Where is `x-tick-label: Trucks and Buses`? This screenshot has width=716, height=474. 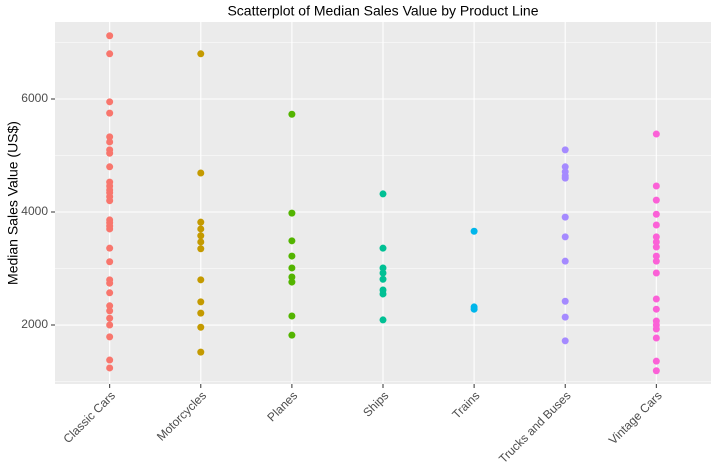
x-tick-label: Trucks and Buses is located at coordinates (535, 427).